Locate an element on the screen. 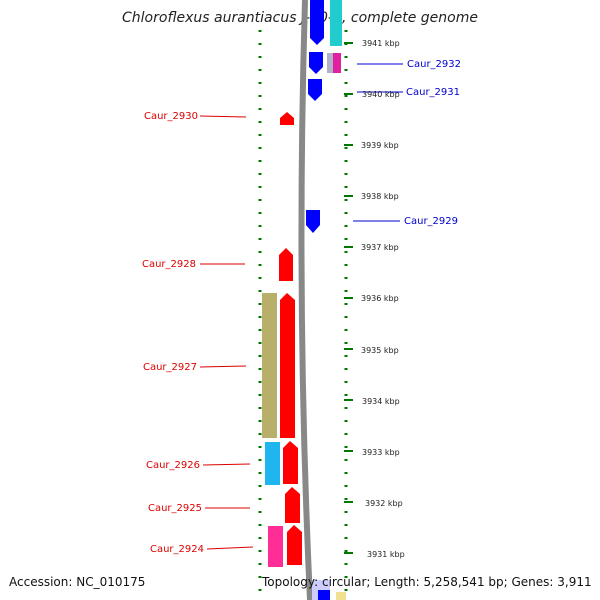 The height and width of the screenshot is (600, 600). gene-caur-2932-arrow is located at coordinates (316, 63).